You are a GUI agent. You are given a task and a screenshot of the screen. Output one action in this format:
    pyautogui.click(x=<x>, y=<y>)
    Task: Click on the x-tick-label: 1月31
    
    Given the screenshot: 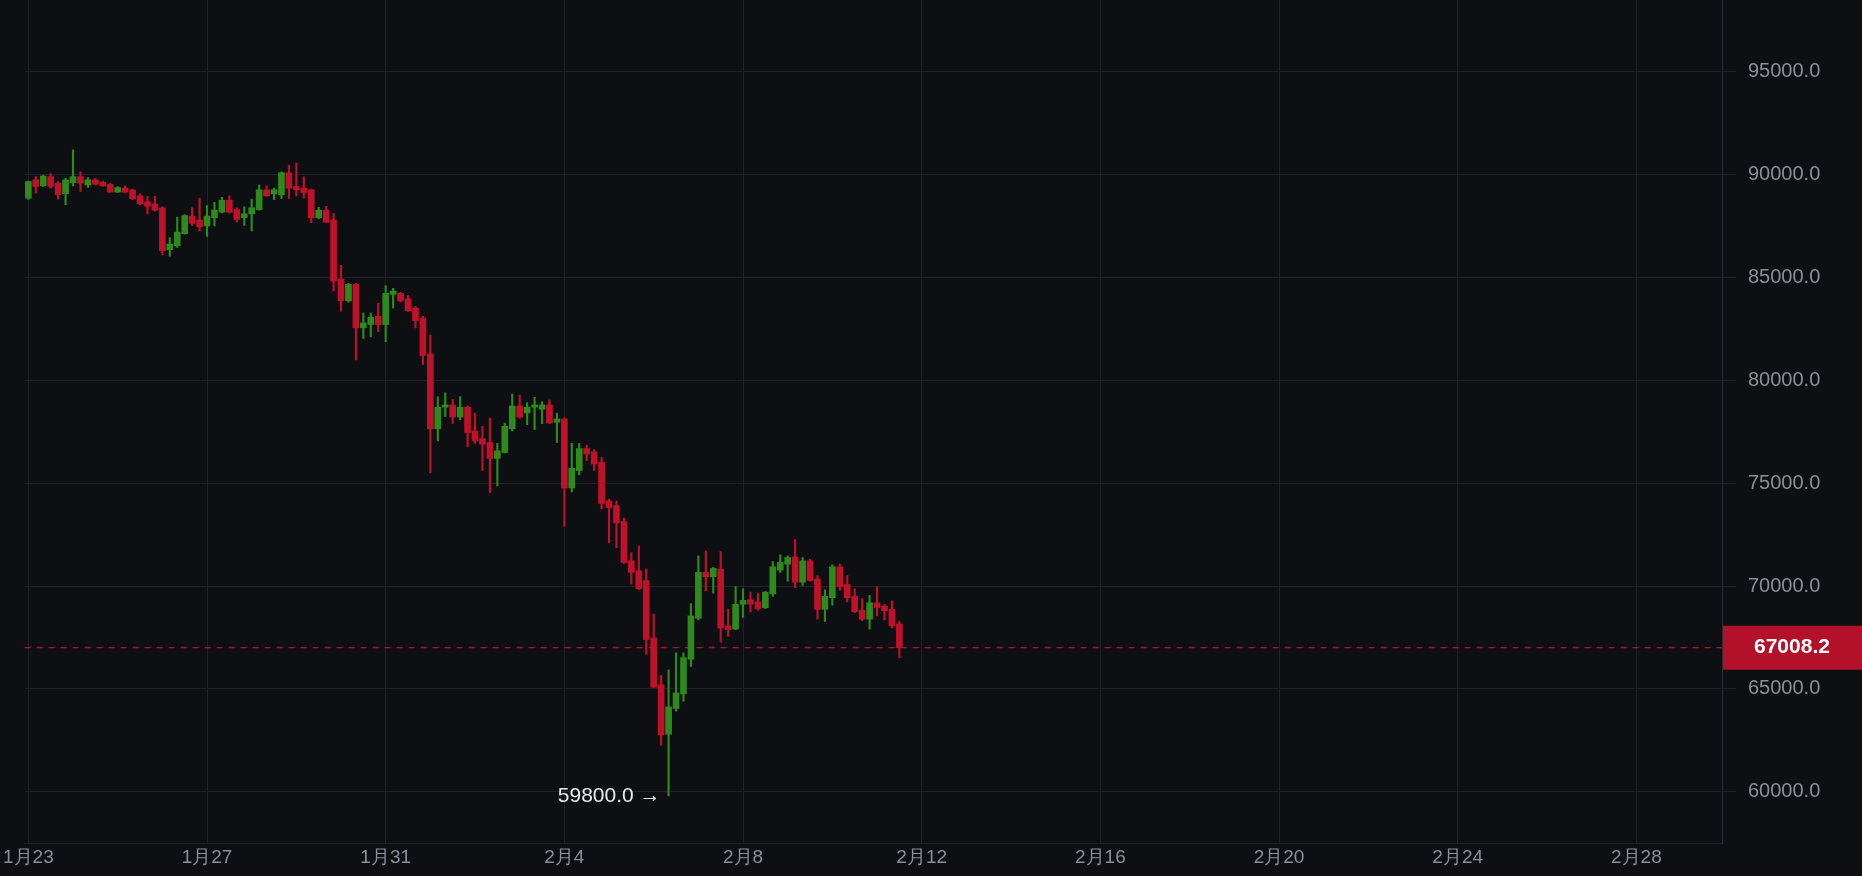 What is the action you would take?
    pyautogui.click(x=386, y=856)
    